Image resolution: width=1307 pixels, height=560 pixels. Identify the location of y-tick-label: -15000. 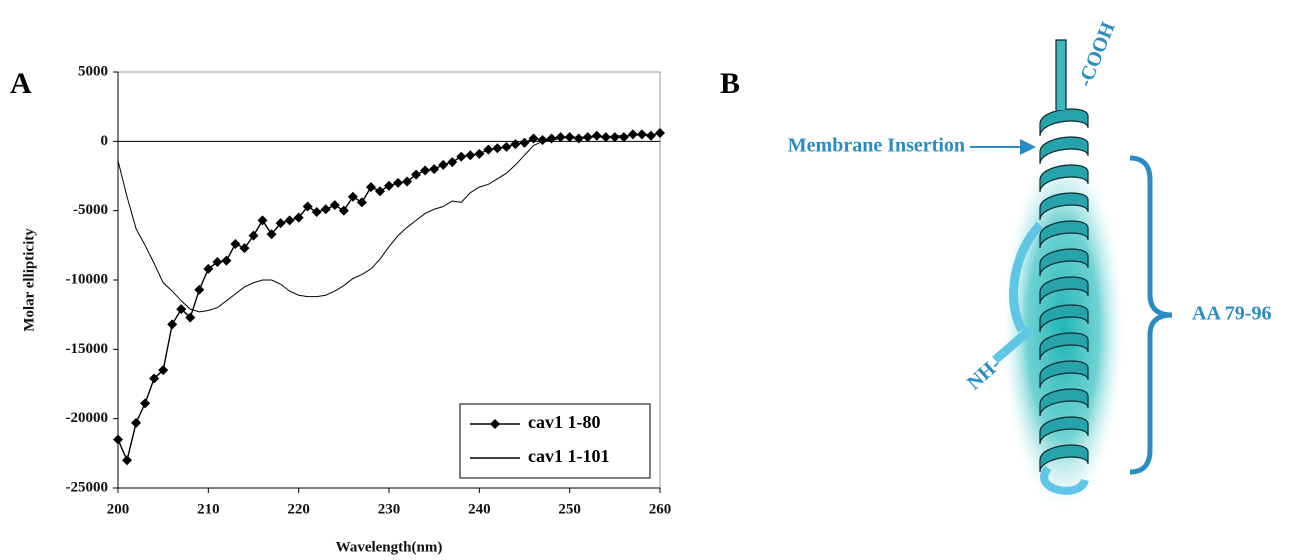
(87, 349).